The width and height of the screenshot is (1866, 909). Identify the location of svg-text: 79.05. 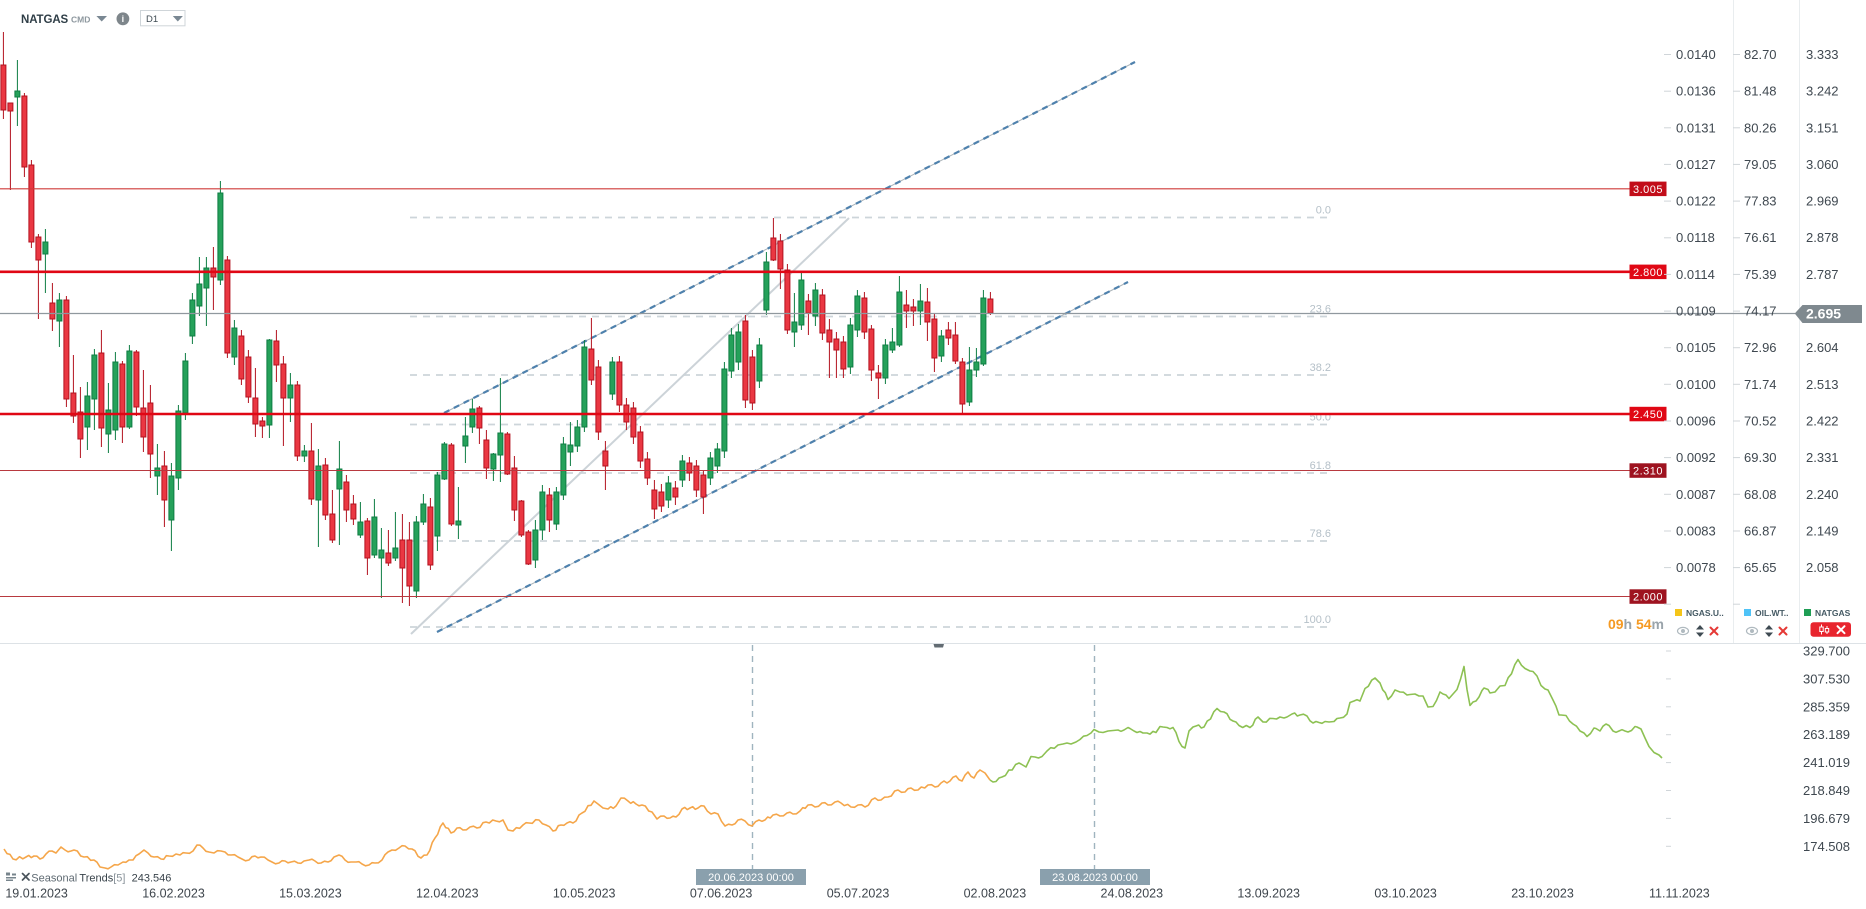
(1760, 164).